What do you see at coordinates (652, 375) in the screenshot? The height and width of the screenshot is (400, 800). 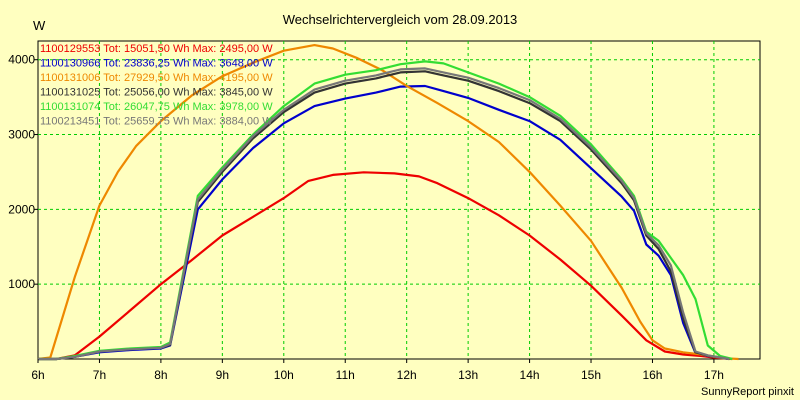 I see `x-tick-label: 16h` at bounding box center [652, 375].